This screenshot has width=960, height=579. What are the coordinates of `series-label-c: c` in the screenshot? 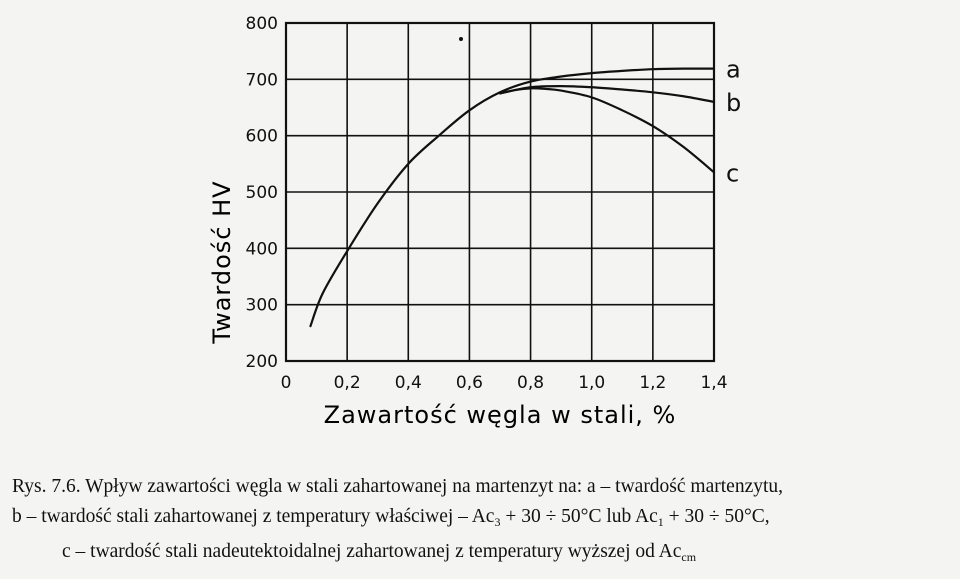 It's located at (732, 173).